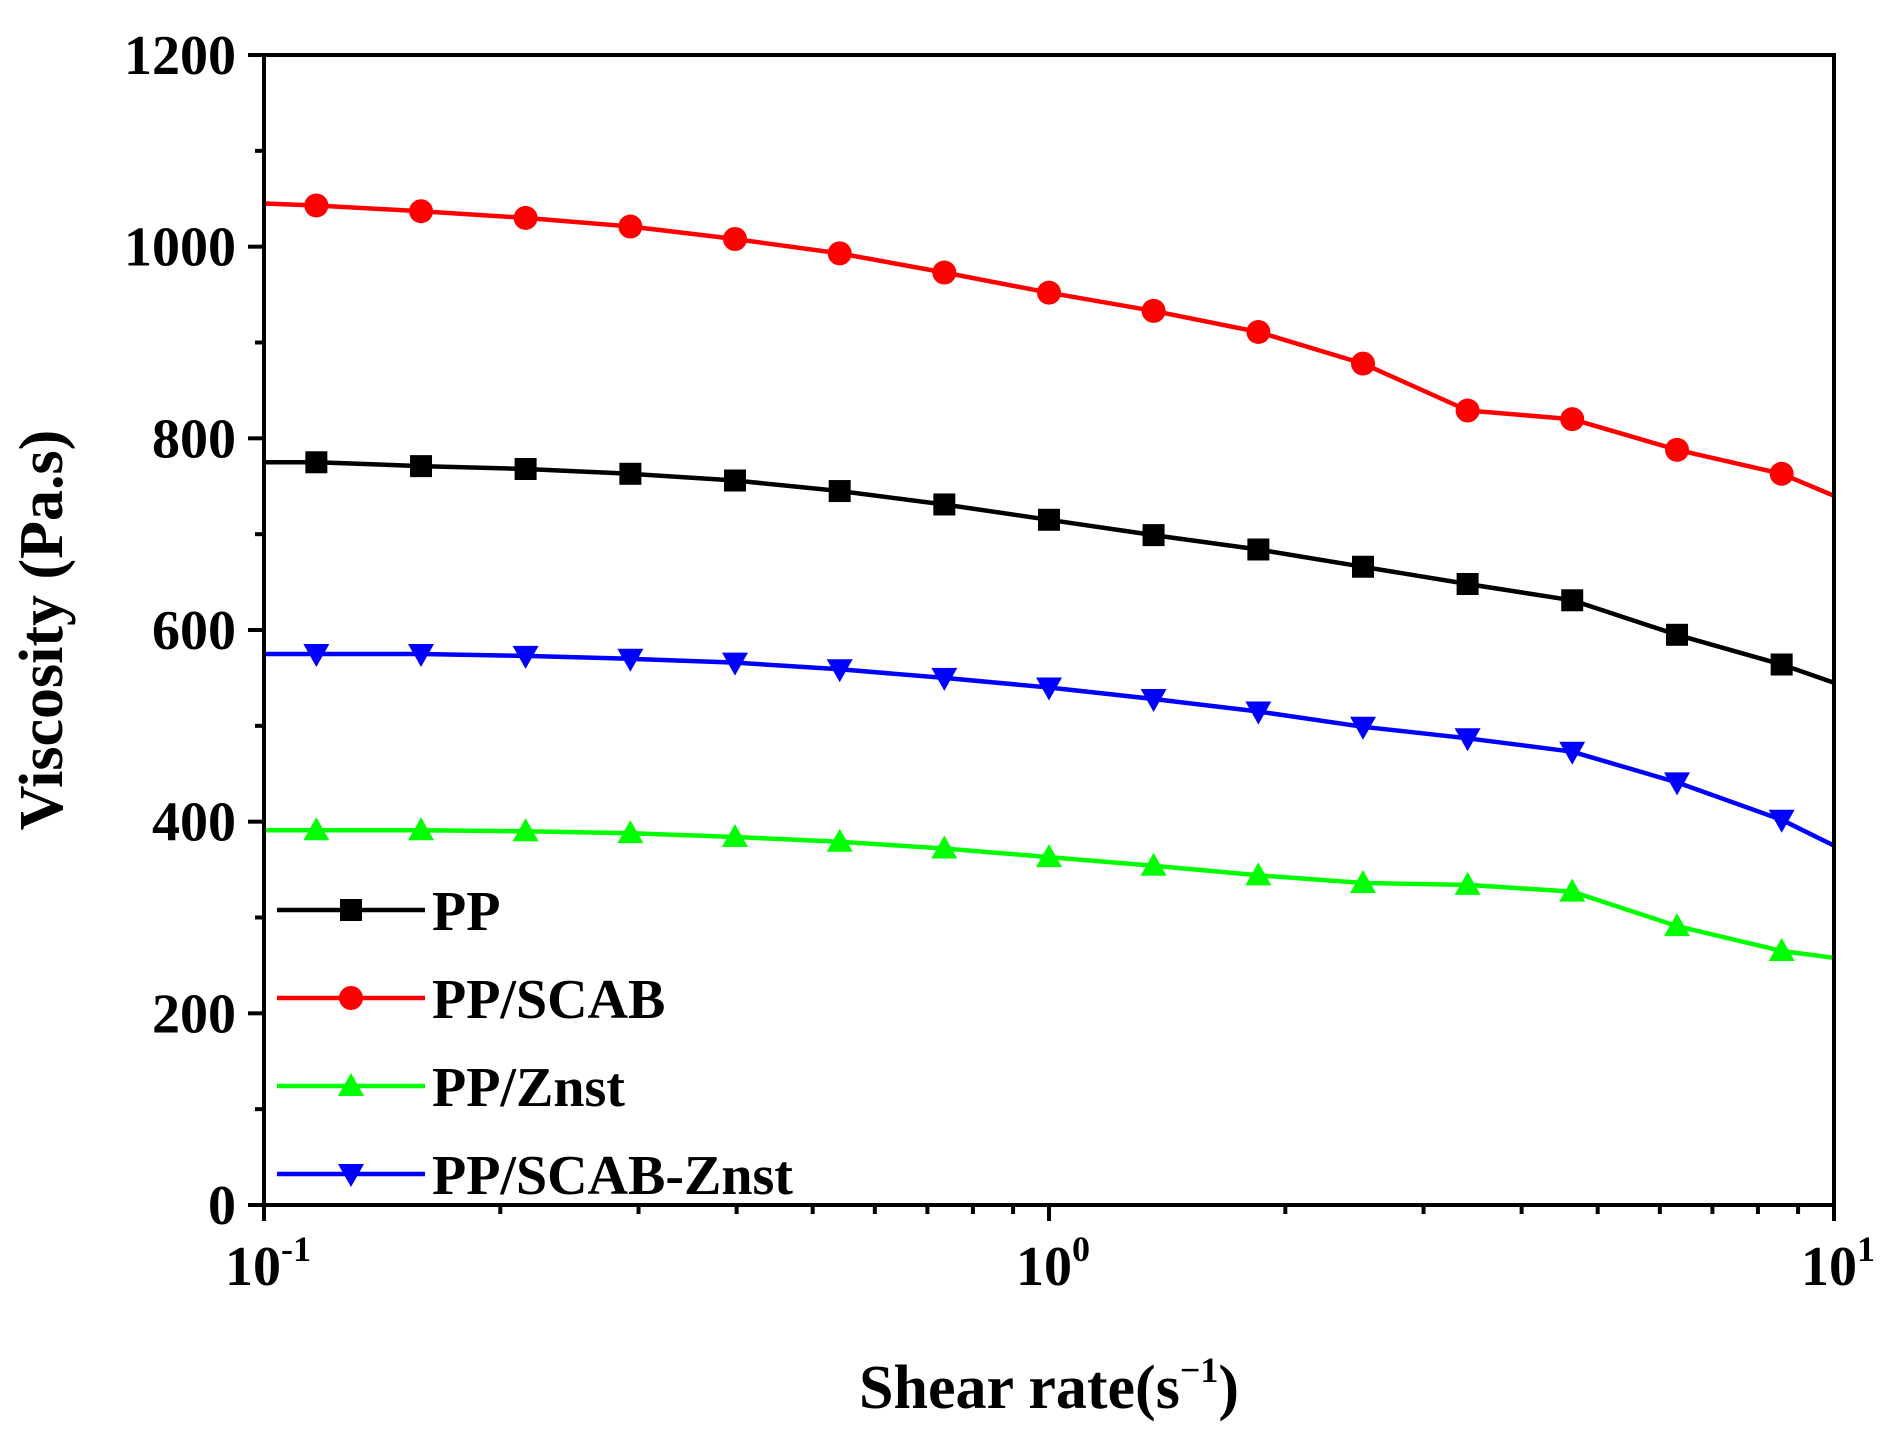 The image size is (1884, 1440). What do you see at coordinates (466, 912) in the screenshot?
I see `legend-label: PP` at bounding box center [466, 912].